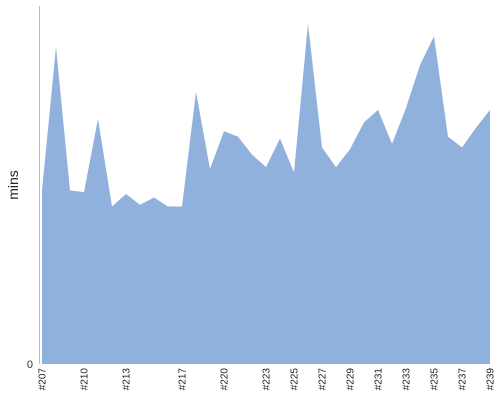 Image resolution: width=500 pixels, height=405 pixels. What do you see at coordinates (407, 379) in the screenshot?
I see `x-tick-label: #233` at bounding box center [407, 379].